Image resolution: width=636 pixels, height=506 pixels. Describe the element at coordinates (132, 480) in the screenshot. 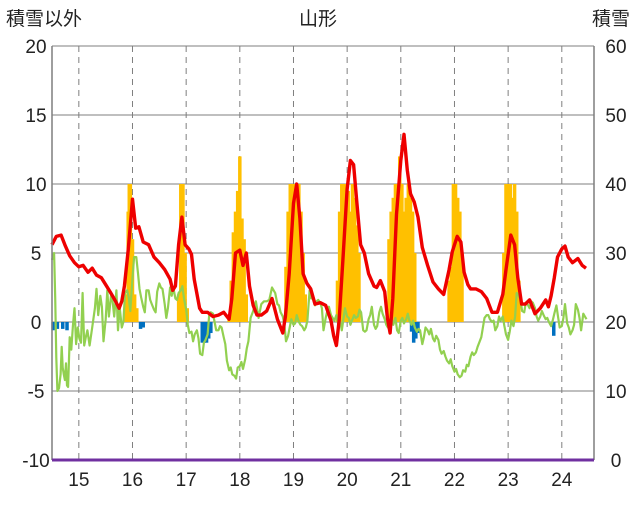

I see `x-tick-label: 16` at that location.